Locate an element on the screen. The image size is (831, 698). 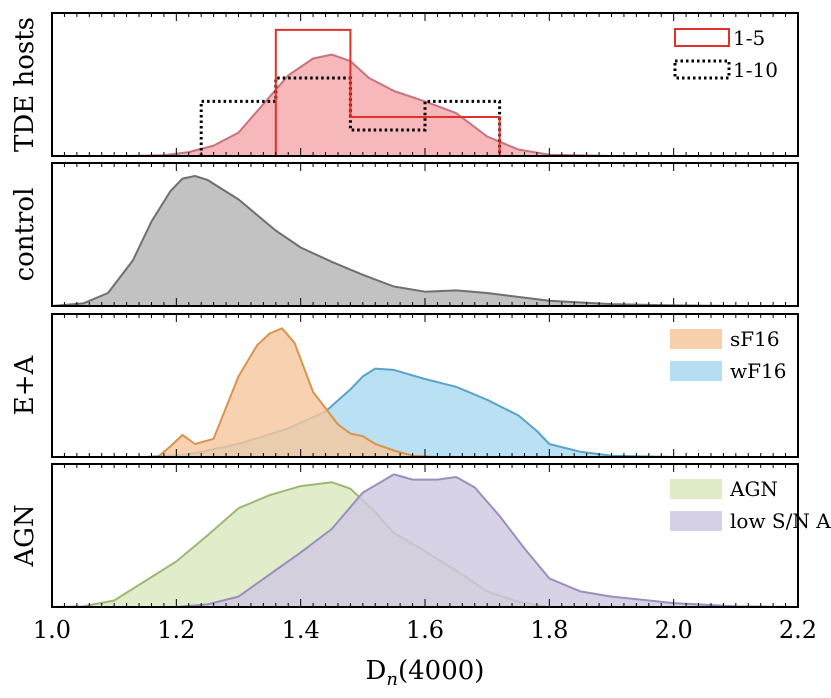
x-tick-label: 2.0 is located at coordinates (674, 630).